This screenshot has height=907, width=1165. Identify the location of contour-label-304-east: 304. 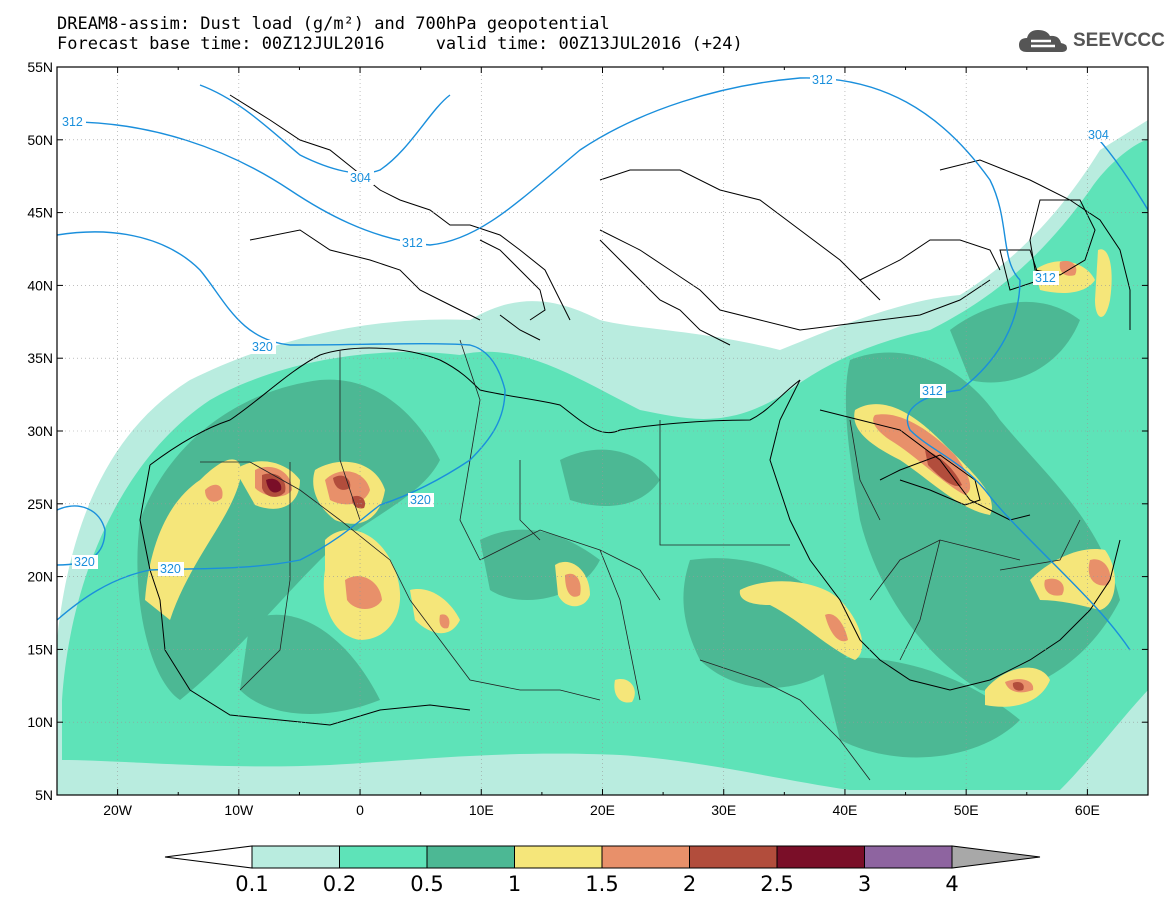
(1098, 135).